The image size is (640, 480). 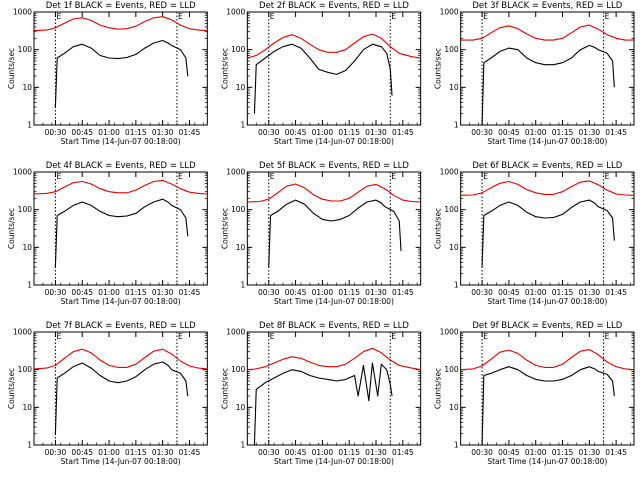 What do you see at coordinates (334, 166) in the screenshot?
I see `panel-title: Det 5f BLACK = Events, RED = LLD` at bounding box center [334, 166].